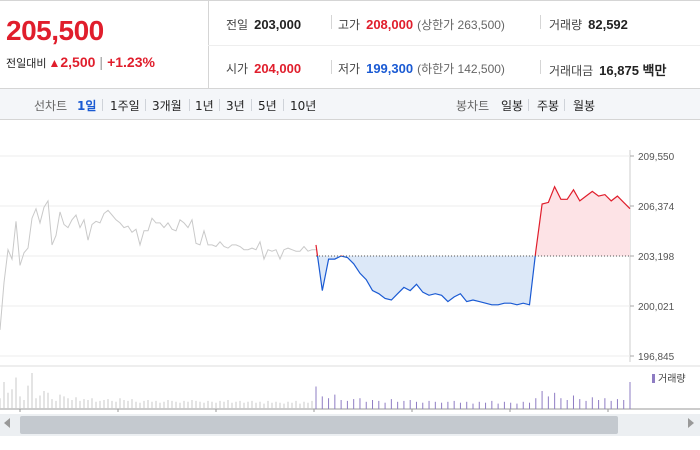  What do you see at coordinates (656, 307) in the screenshot?
I see `y-tick-label: 200,021` at bounding box center [656, 307].